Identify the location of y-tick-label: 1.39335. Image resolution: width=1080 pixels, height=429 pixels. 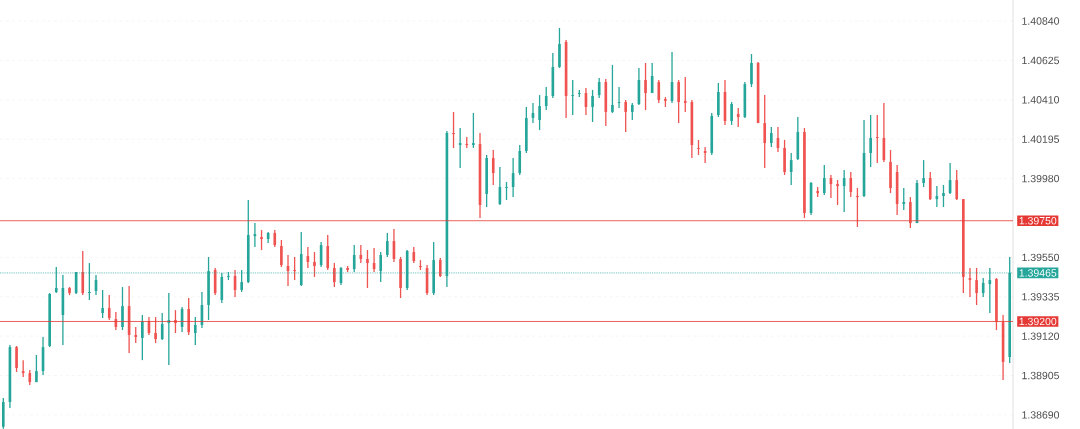
(1041, 297).